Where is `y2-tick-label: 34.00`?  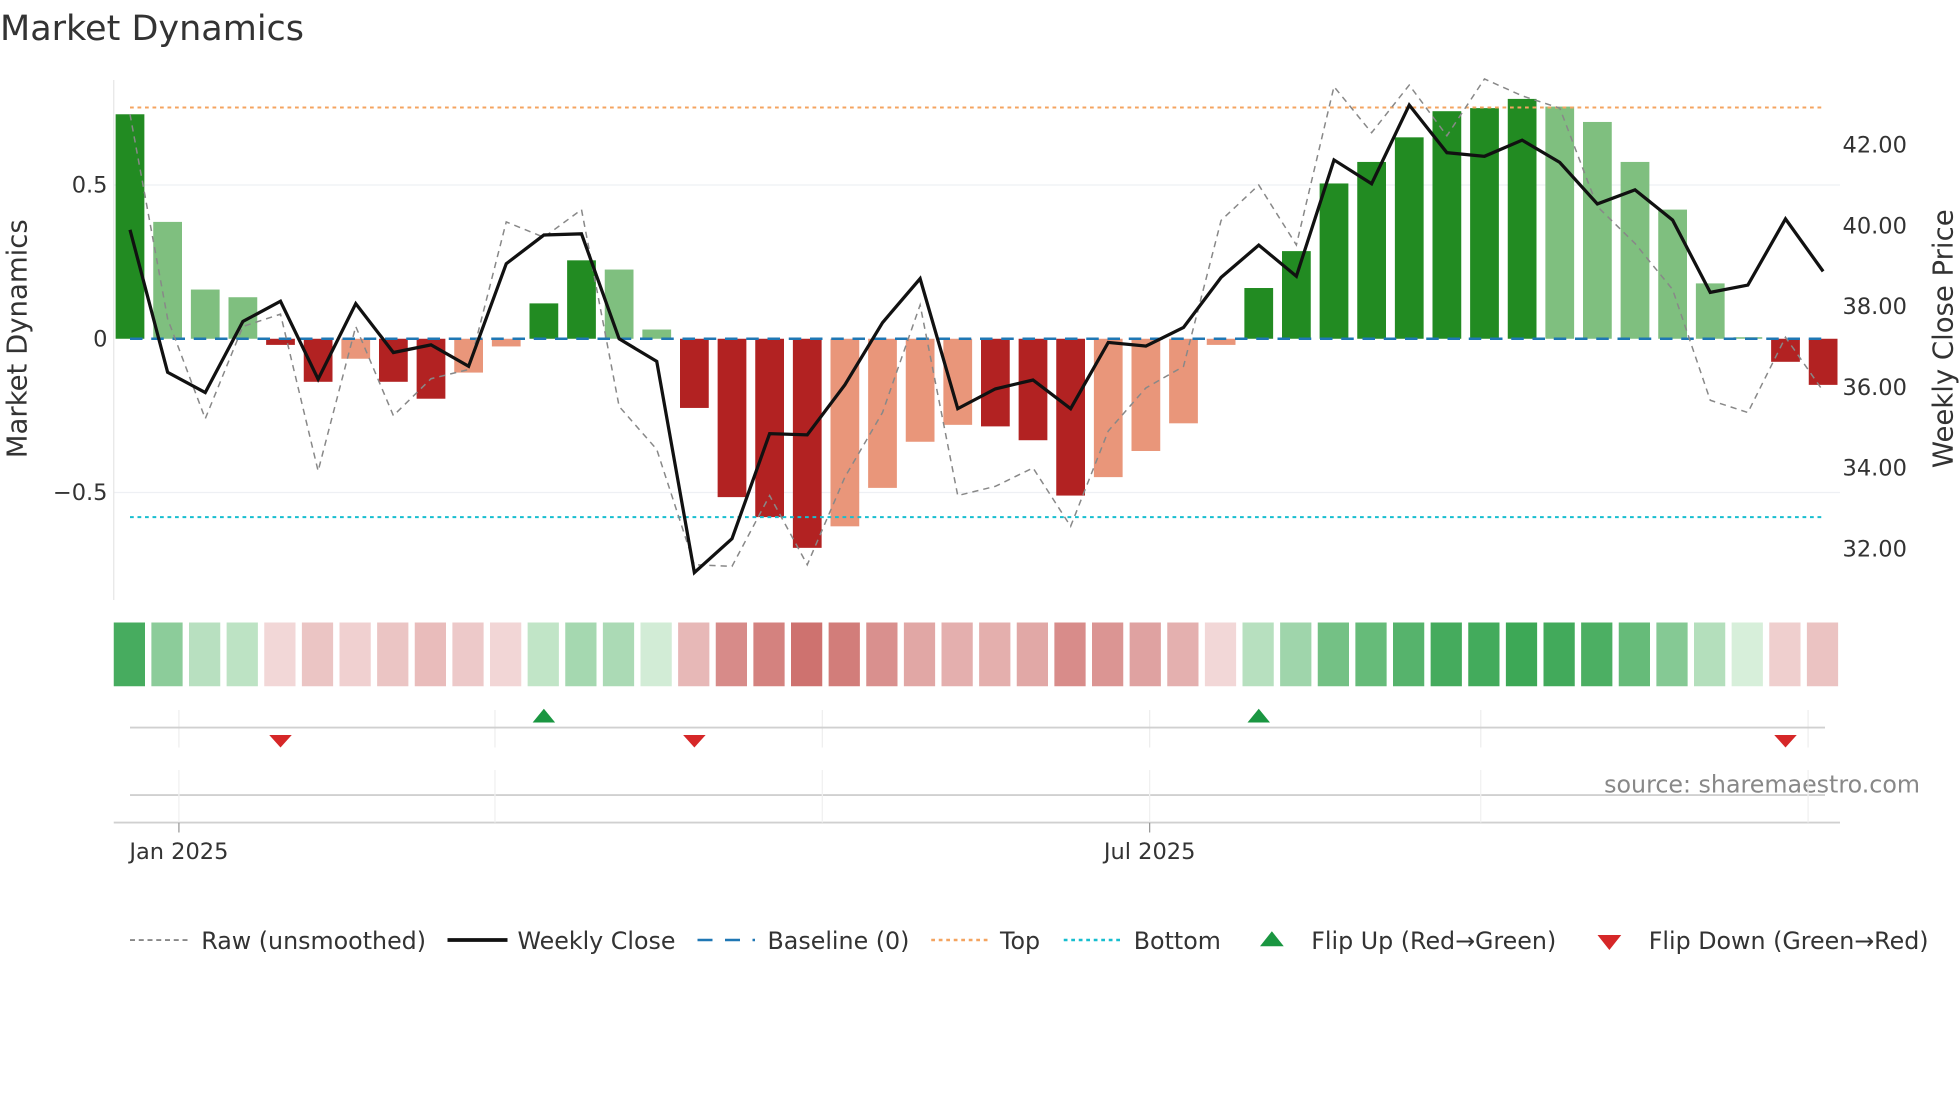
y2-tick-label: 34.00 is located at coordinates (1875, 469).